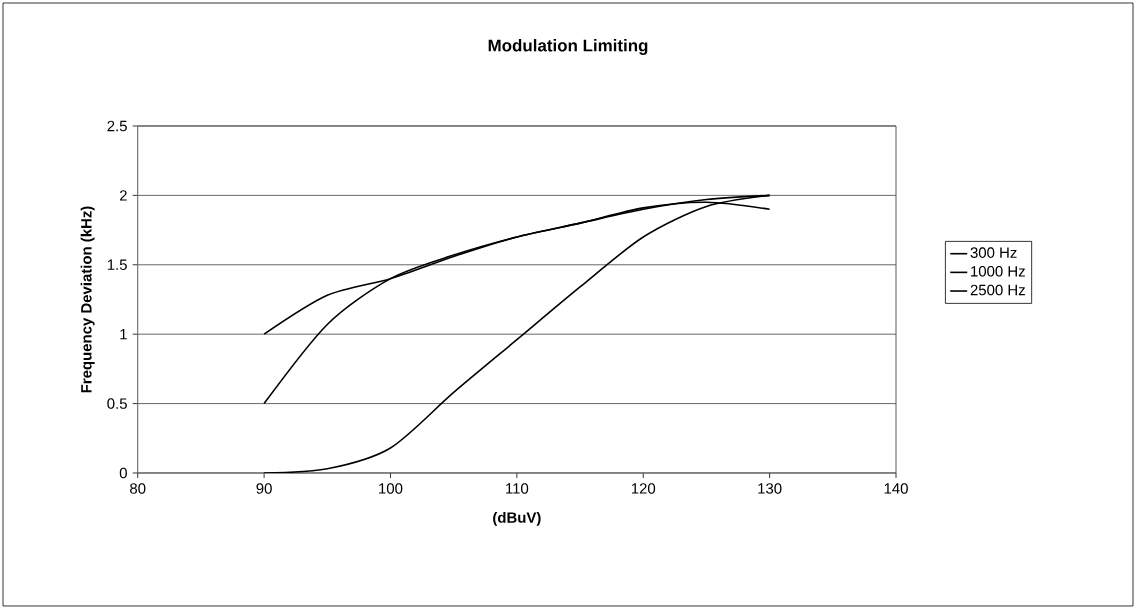 Image resolution: width=1136 pixels, height=609 pixels. What do you see at coordinates (993, 252) in the screenshot?
I see `legend-label: 300 Hz` at bounding box center [993, 252].